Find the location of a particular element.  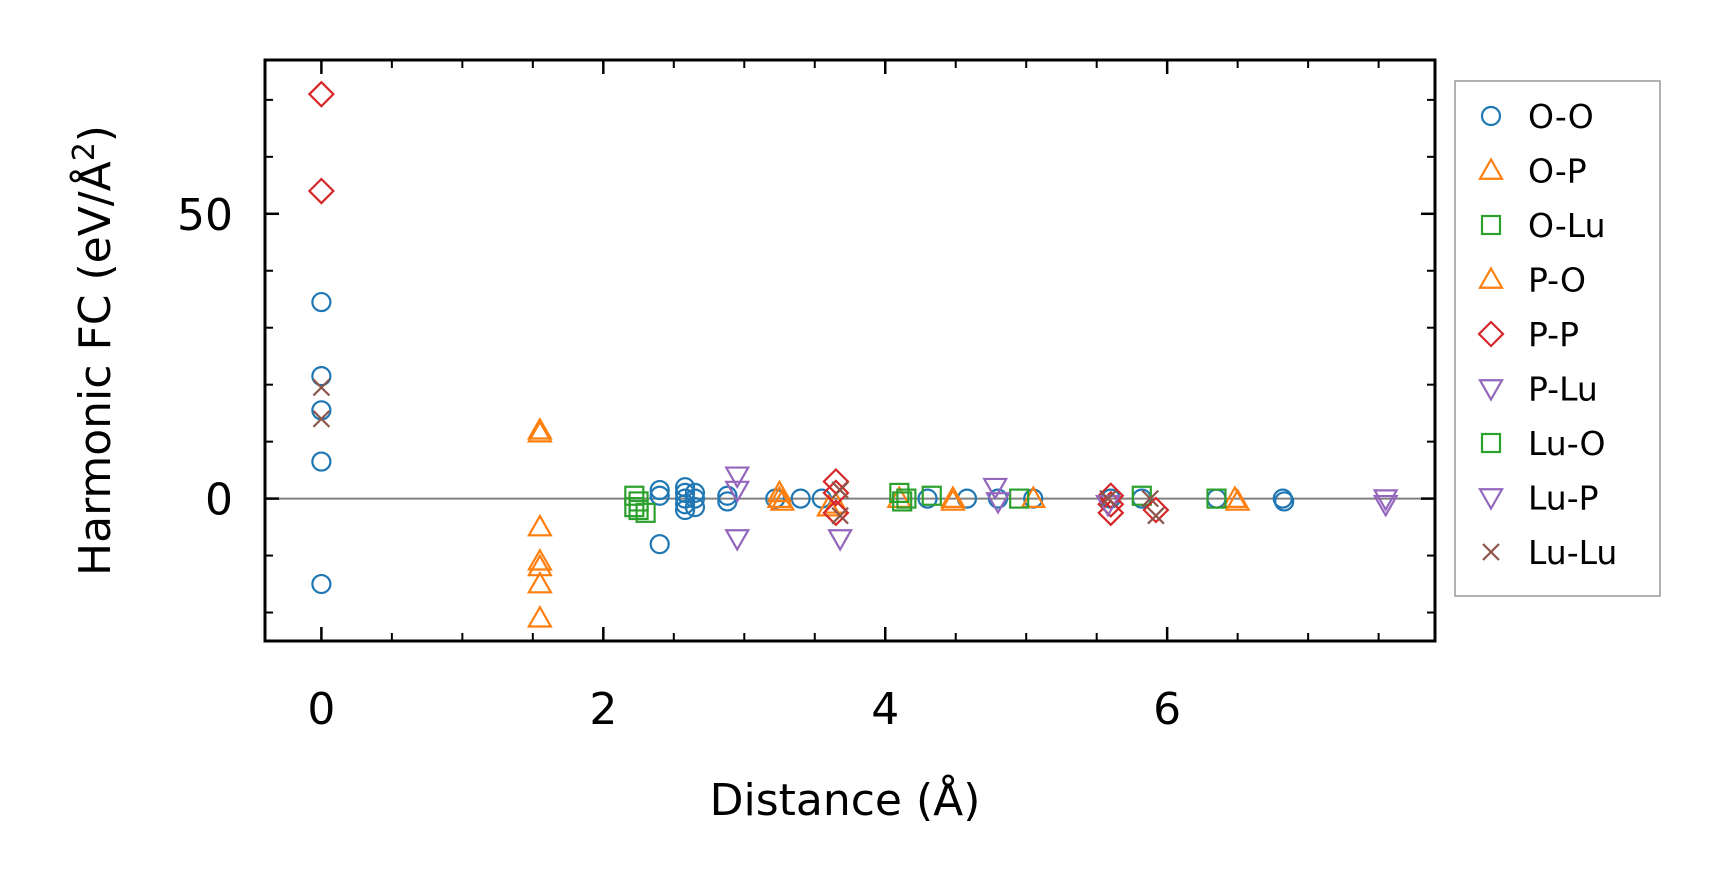

legend-label: O-O is located at coordinates (1561, 116).